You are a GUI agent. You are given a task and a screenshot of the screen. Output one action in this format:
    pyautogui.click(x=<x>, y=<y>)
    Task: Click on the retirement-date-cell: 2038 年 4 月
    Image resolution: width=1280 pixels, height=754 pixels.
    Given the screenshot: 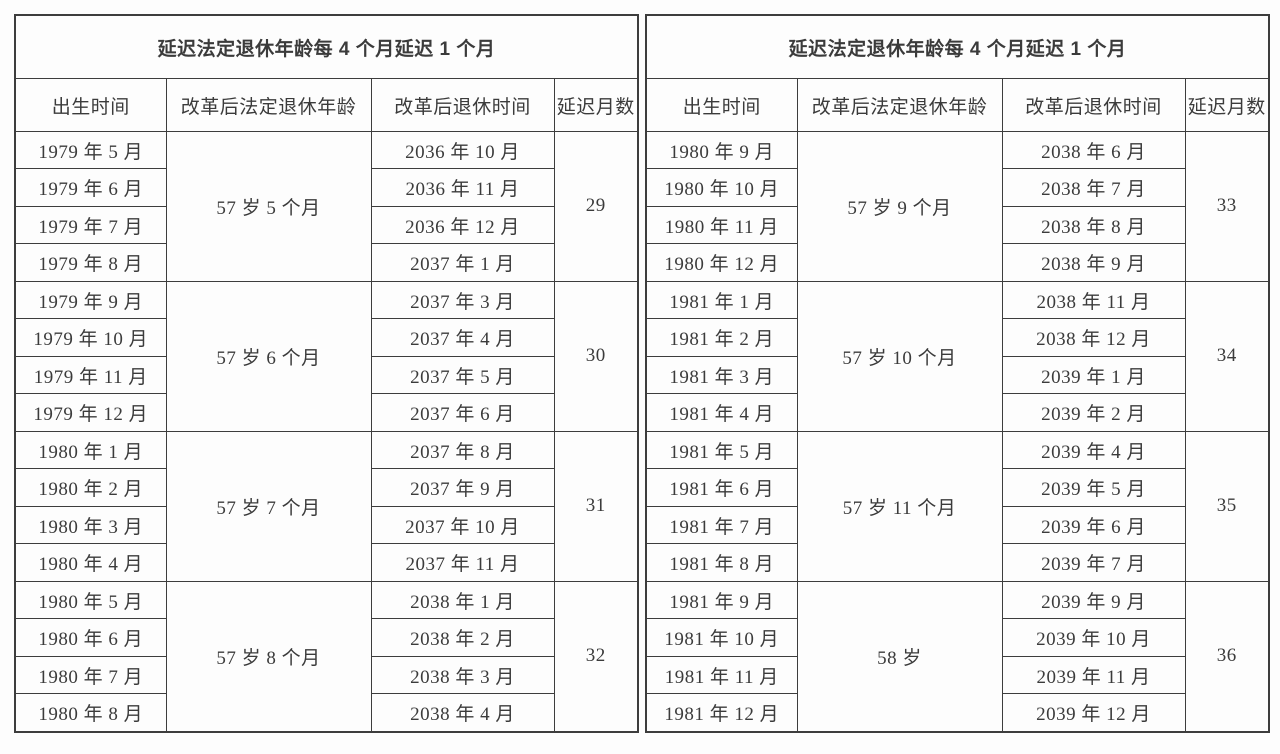 What is the action you would take?
    pyautogui.click(x=462, y=713)
    